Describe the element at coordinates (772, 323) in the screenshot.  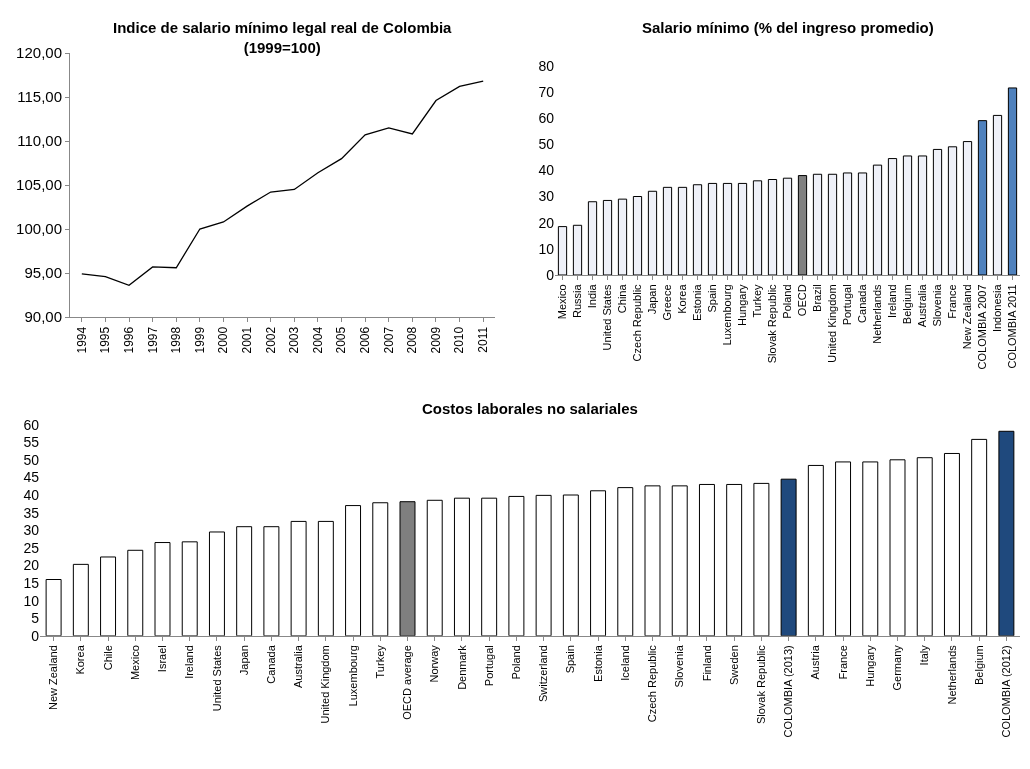
I see `x-tick-label: Slovak Republic` at that location.